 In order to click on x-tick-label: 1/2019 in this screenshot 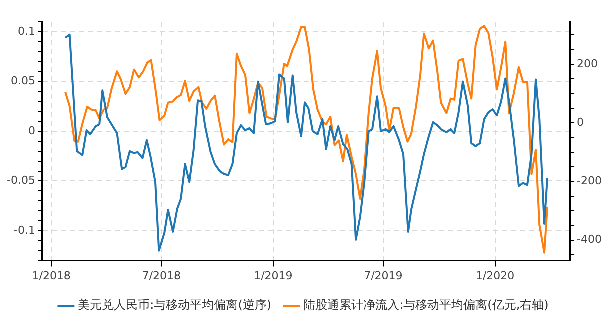, I will do `click(273, 275)`.